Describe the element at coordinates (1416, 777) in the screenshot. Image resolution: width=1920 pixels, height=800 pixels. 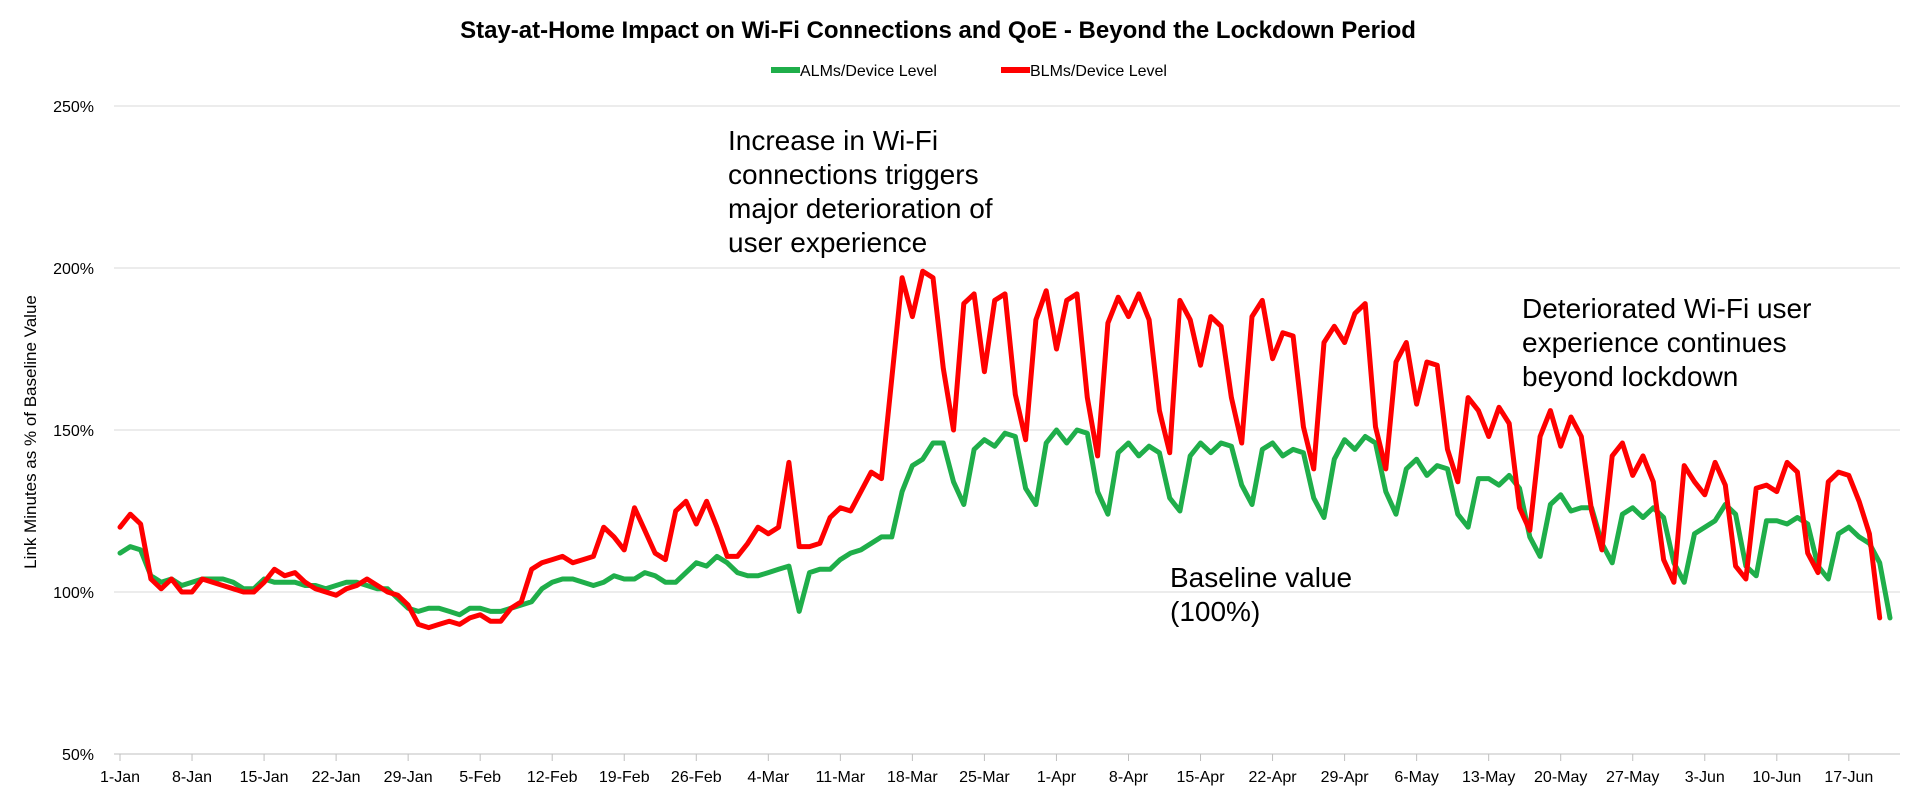
I see `x-tick-label: 6-May` at that location.